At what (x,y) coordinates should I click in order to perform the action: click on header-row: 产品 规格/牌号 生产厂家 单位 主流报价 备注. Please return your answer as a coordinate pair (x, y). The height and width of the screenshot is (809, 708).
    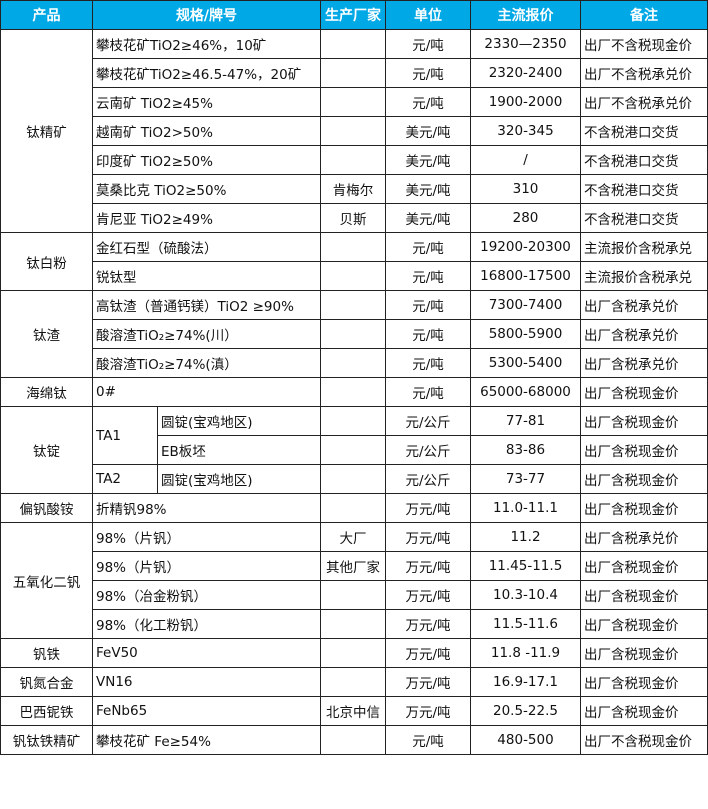
    Looking at the image, I should click on (354, 15).